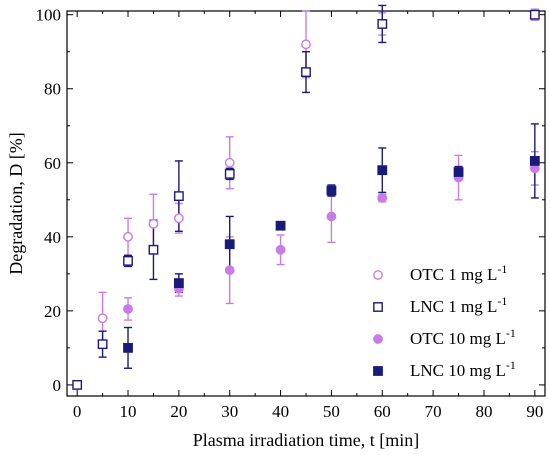 This screenshot has height=459, width=550. What do you see at coordinates (52, 89) in the screenshot?
I see `y-tick-label: 80` at bounding box center [52, 89].